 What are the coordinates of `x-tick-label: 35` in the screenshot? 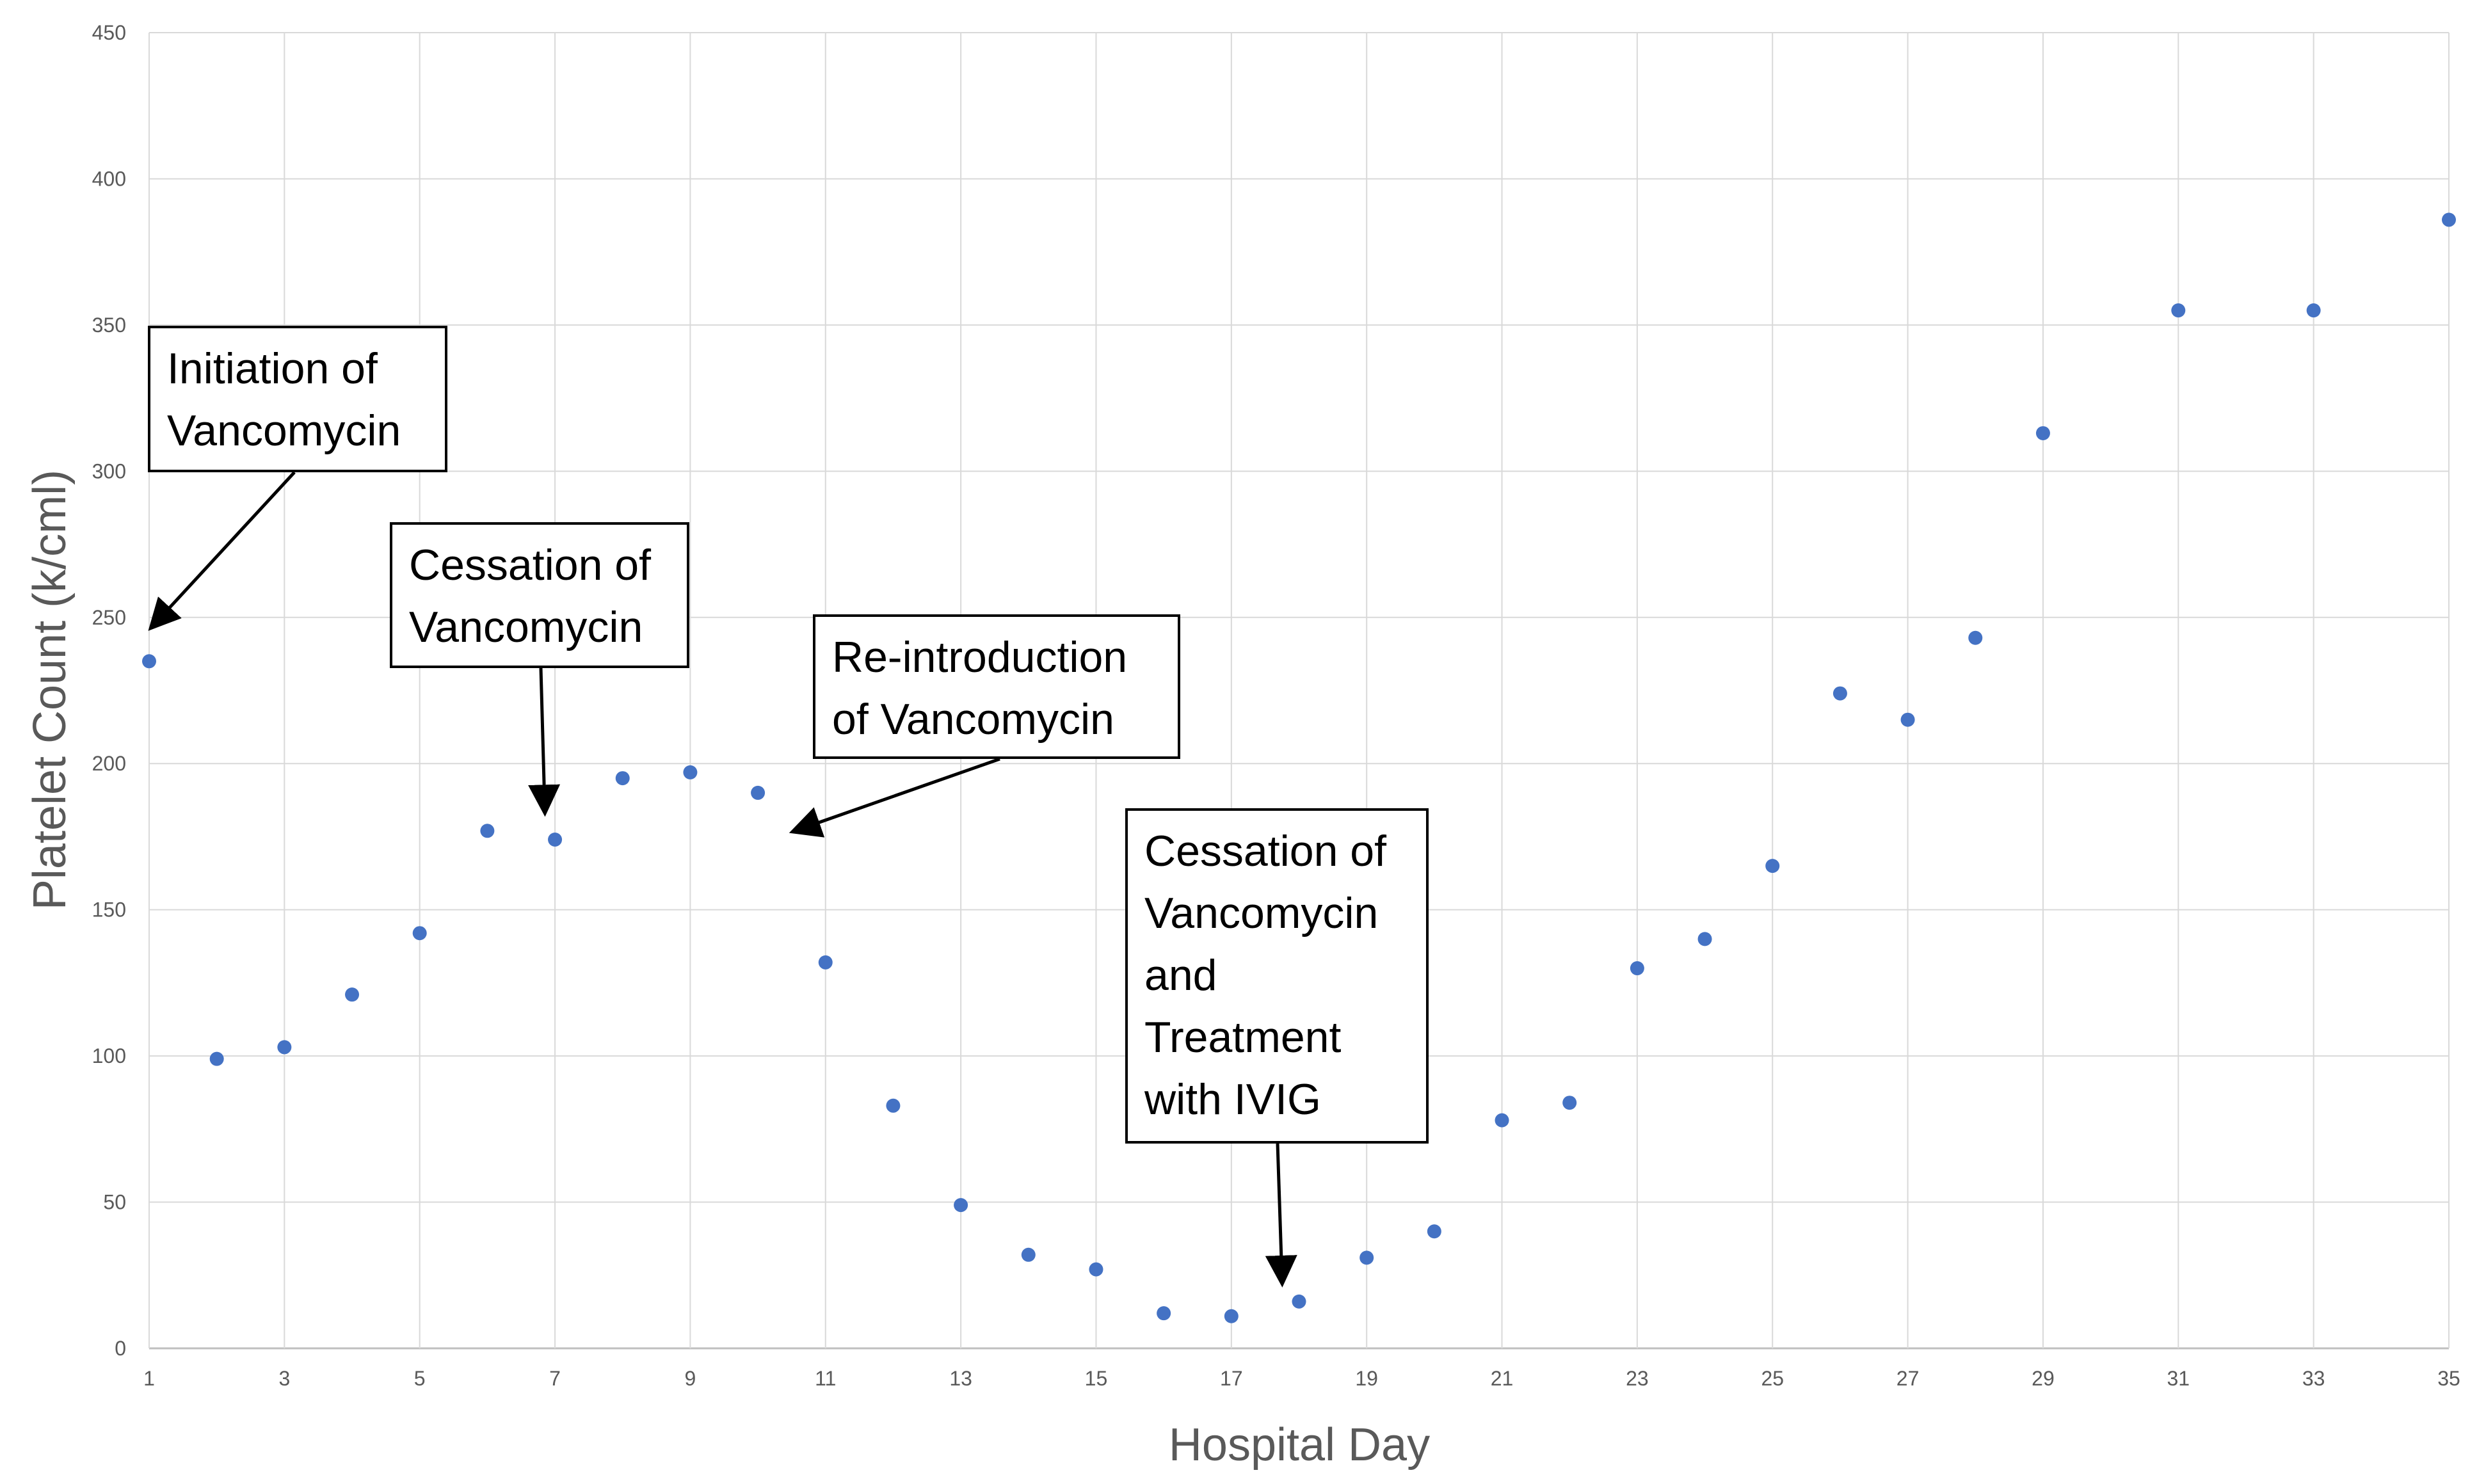 It's located at (2448, 1378).